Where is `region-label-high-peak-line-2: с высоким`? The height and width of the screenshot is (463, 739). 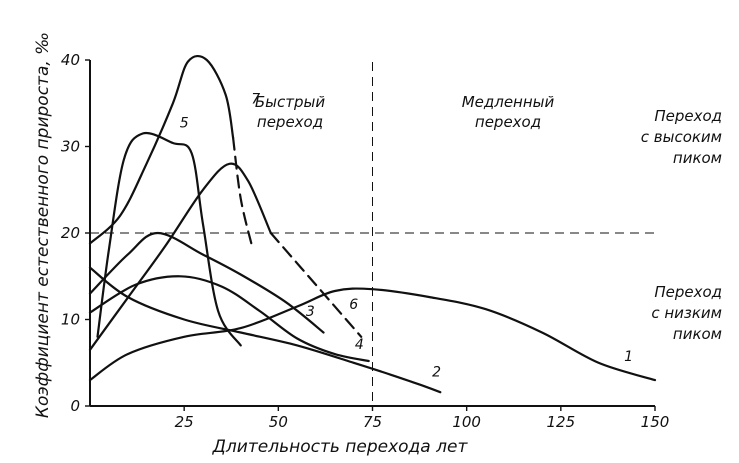 region-label-high-peak-line-2: с высоким is located at coordinates (681, 137).